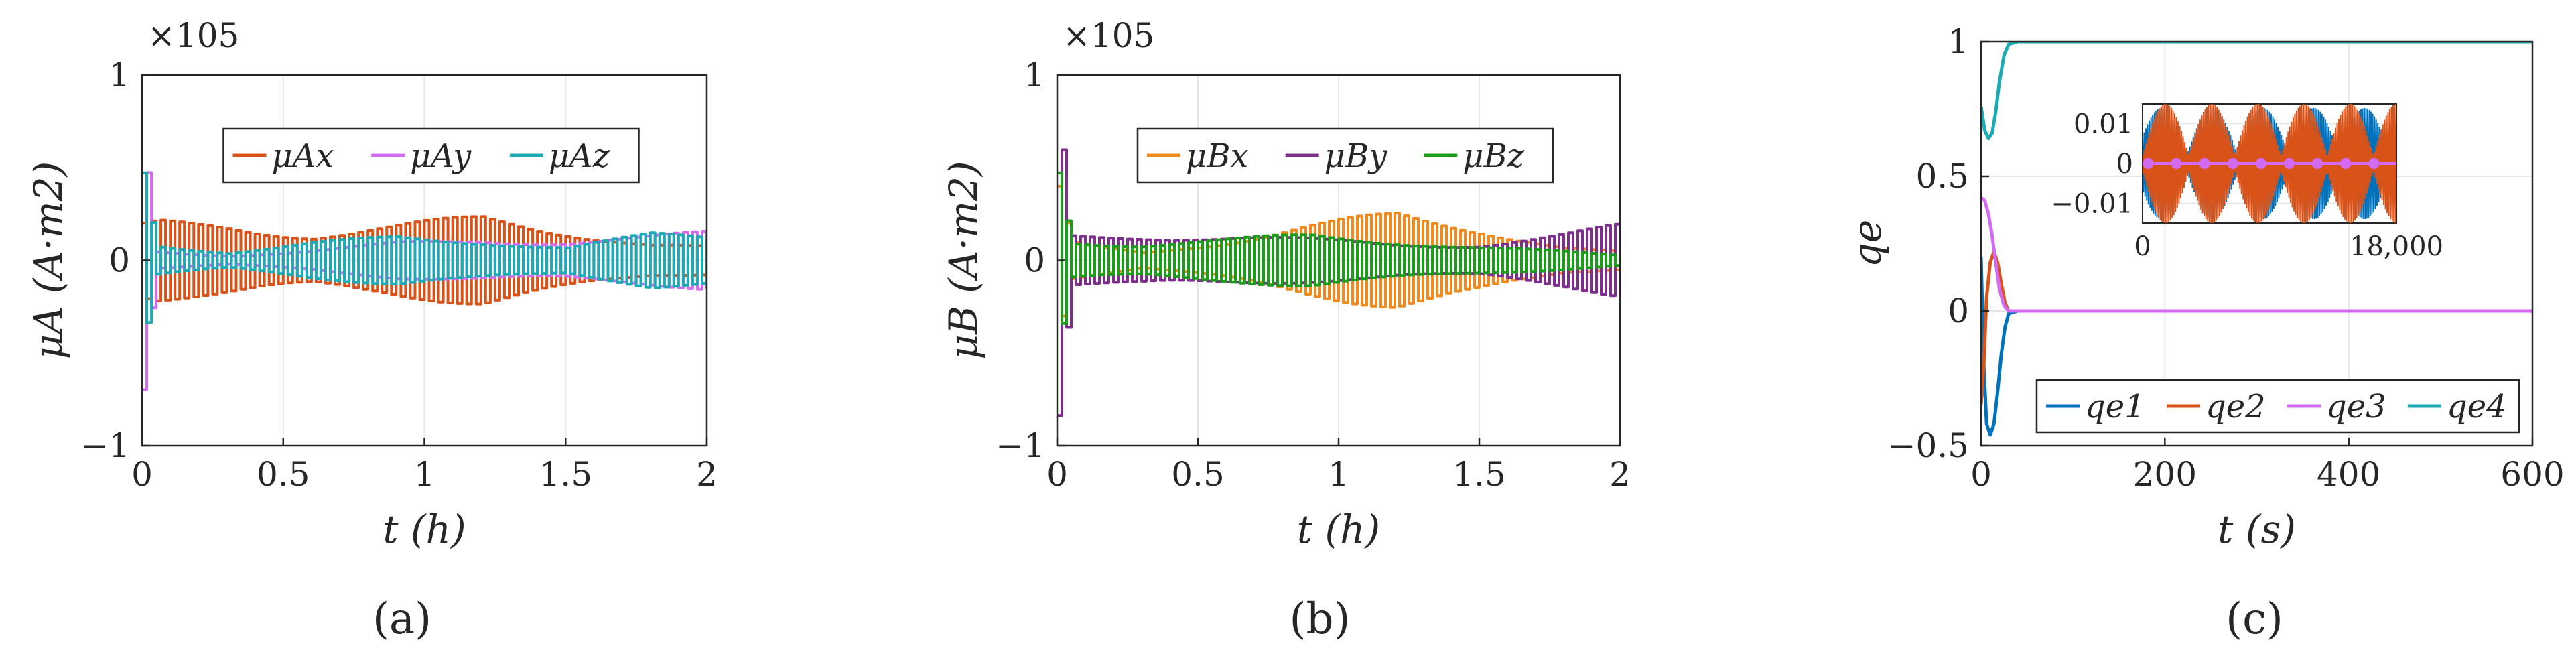 Image resolution: width=2576 pixels, height=656 pixels. I want to click on legend-entry: qe3, so click(2356, 406).